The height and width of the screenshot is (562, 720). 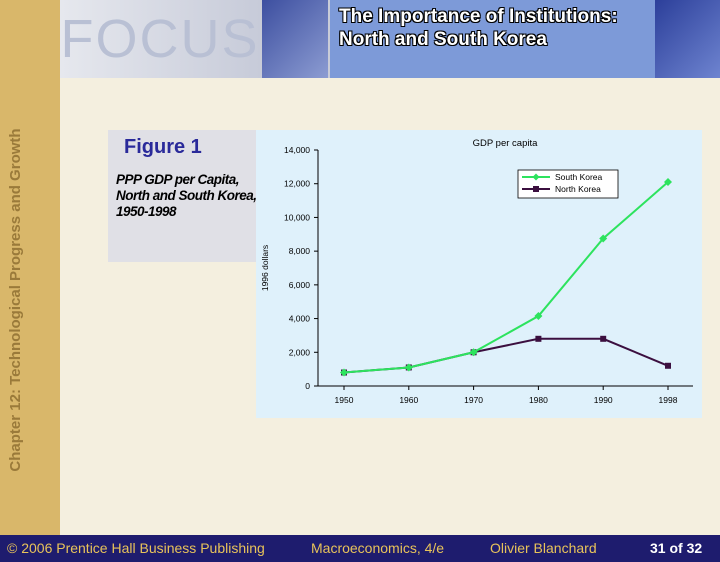 What do you see at coordinates (408, 400) in the screenshot?
I see `x-tick-label: 1960` at bounding box center [408, 400].